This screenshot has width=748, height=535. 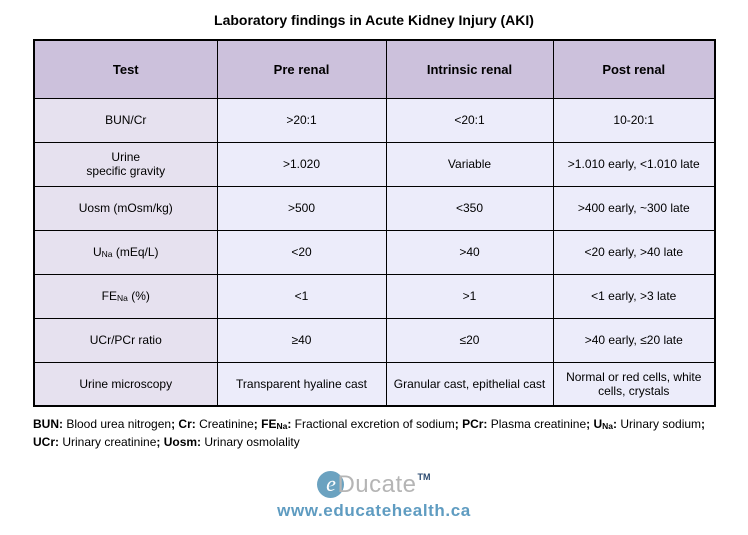 I want to click on cell-pre-renal: <1, so click(x=301, y=296).